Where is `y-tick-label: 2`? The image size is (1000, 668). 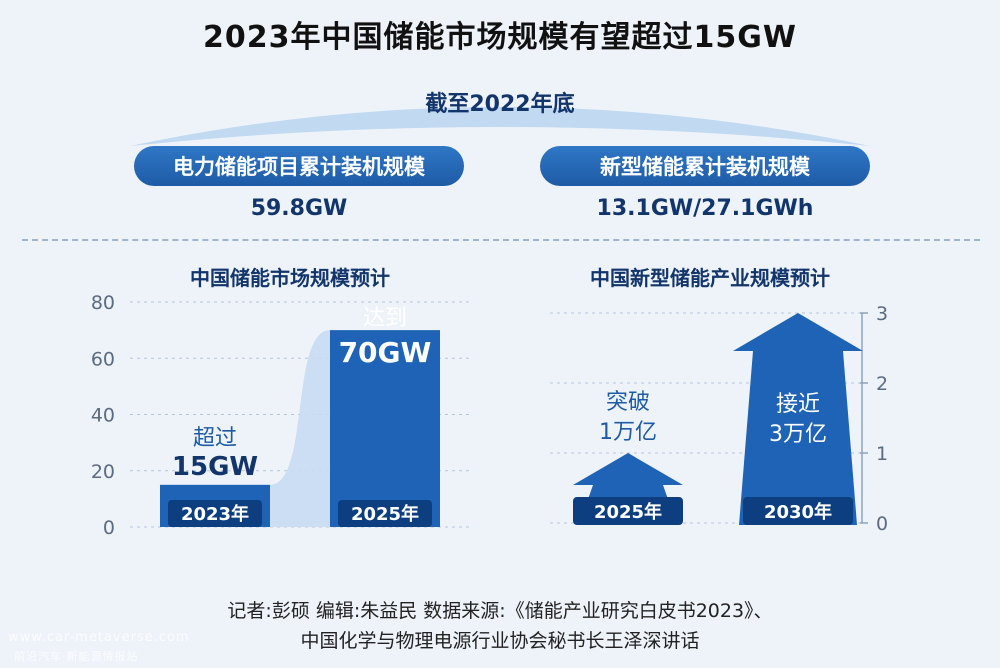
y-tick-label: 2 is located at coordinates (882, 384).